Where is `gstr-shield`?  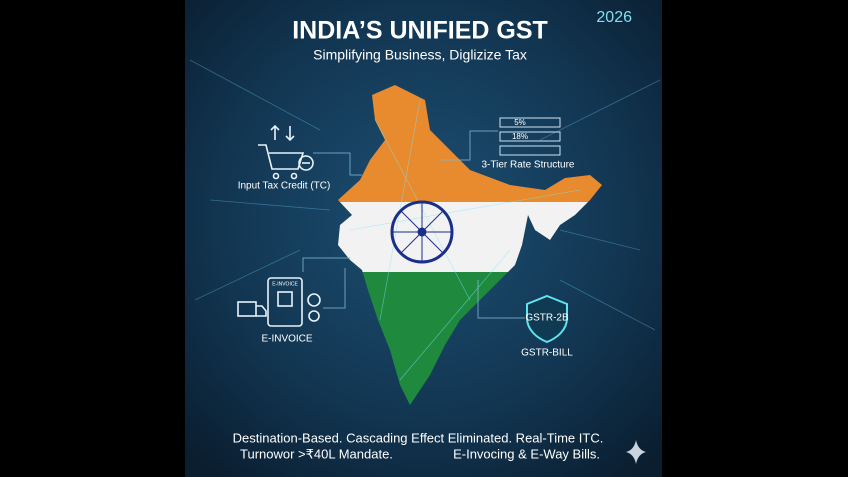
gstr-shield is located at coordinates (547, 319).